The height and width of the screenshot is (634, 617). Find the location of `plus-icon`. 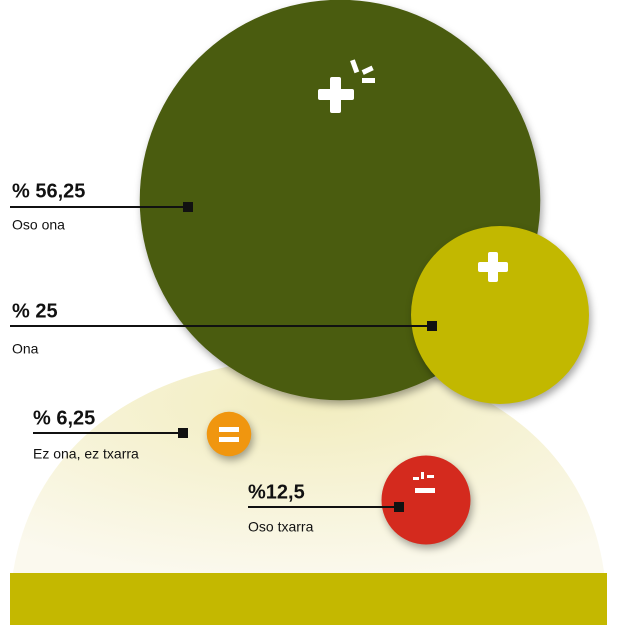

plus-icon is located at coordinates (346, 86).